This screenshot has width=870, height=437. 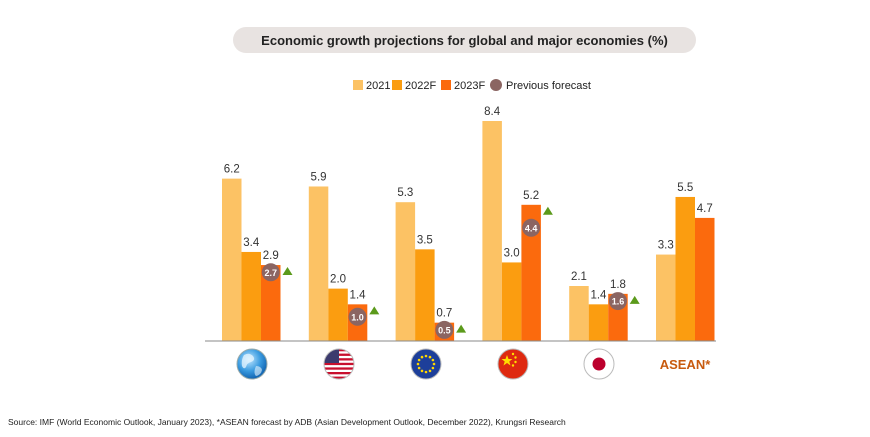 I want to click on value-label-2023f-3: 5.2, so click(x=531, y=196).